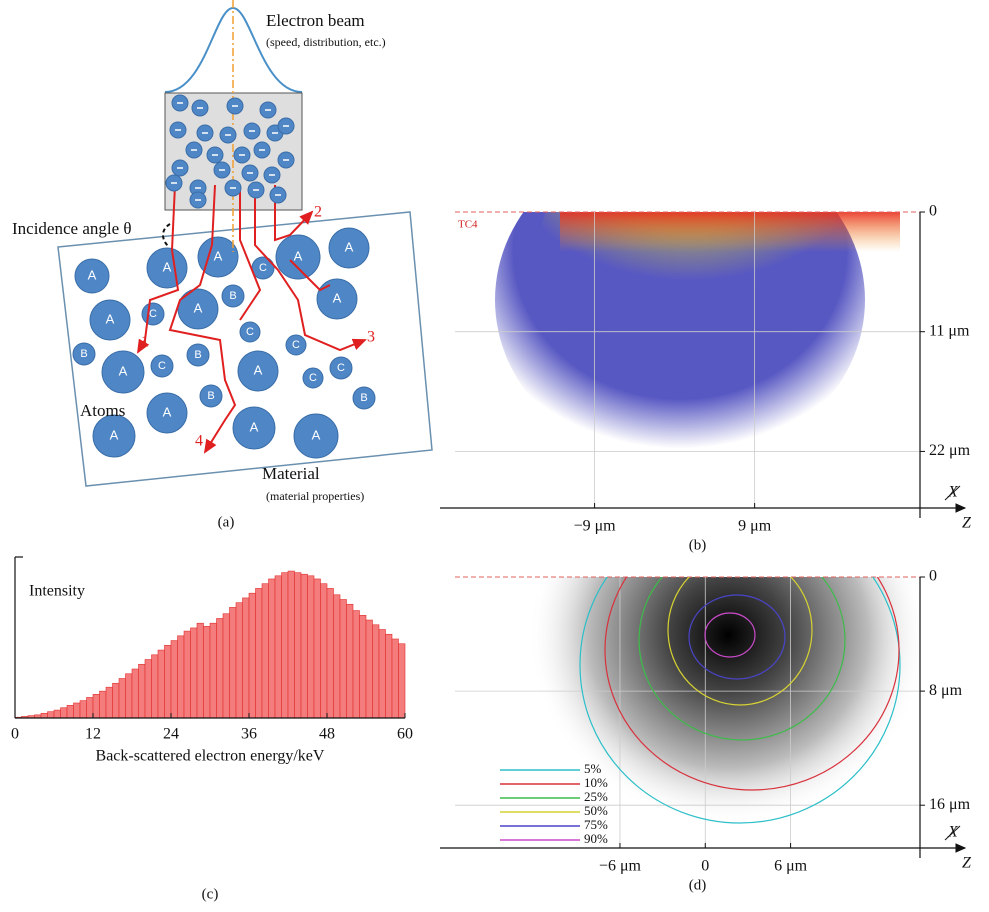  What do you see at coordinates (291, 473) in the screenshot?
I see `material-label: Material` at bounding box center [291, 473].